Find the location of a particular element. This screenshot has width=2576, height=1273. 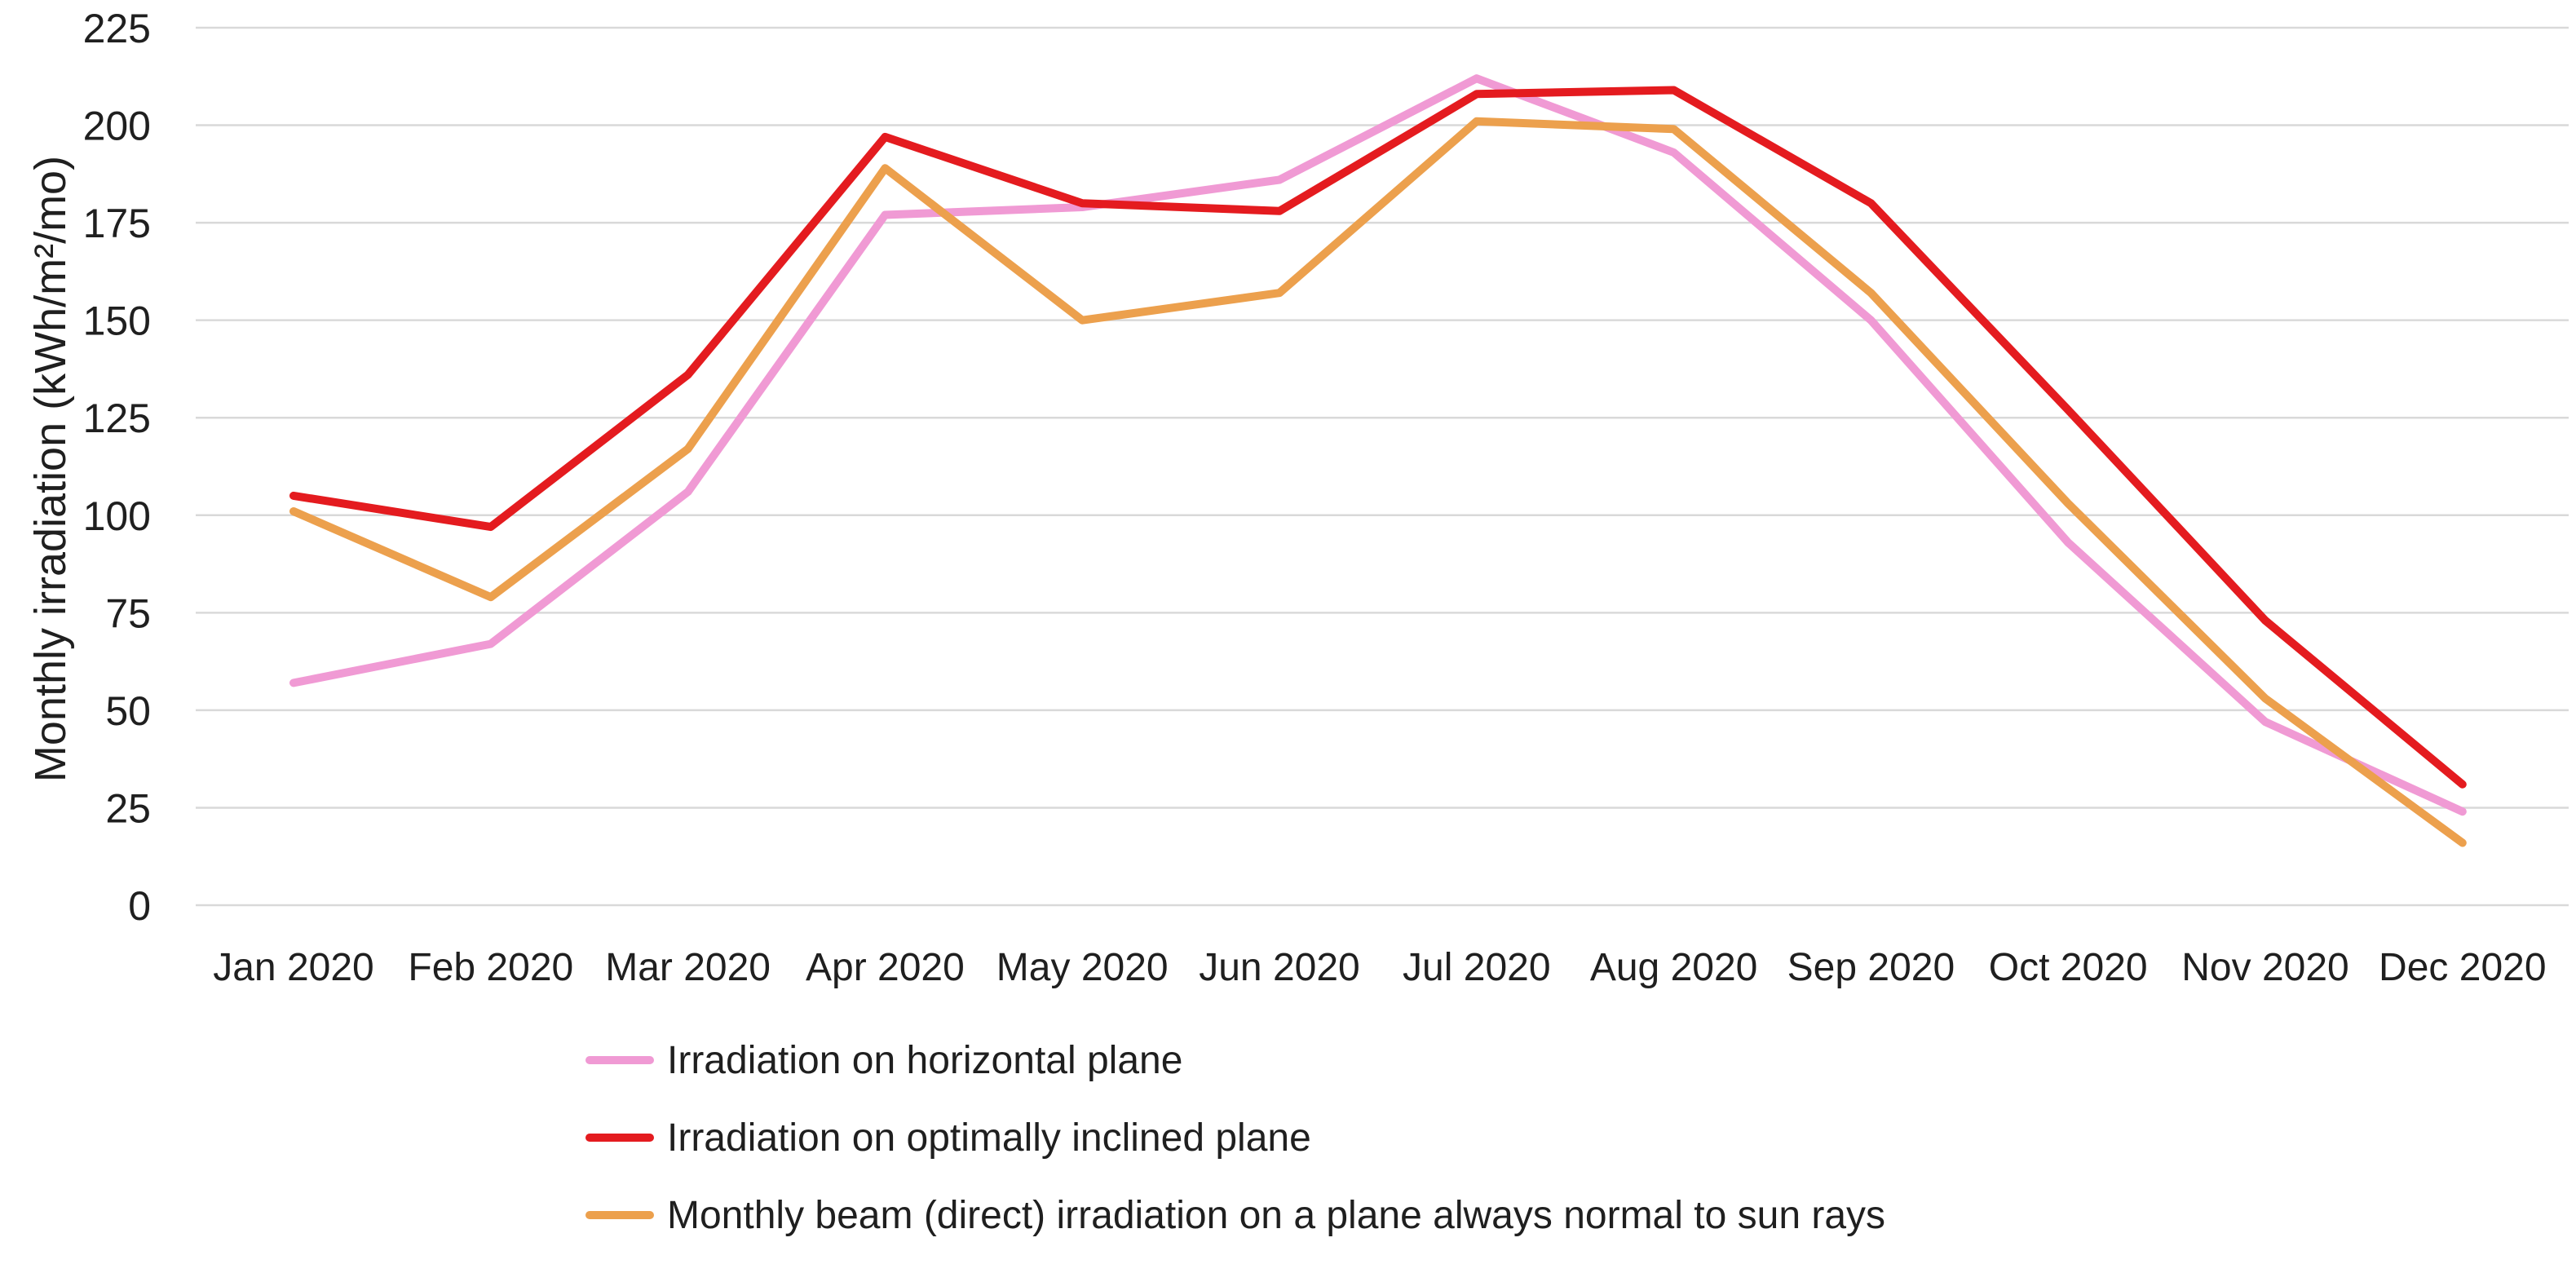

y-axis-tick-label: 50 is located at coordinates (128, 711).